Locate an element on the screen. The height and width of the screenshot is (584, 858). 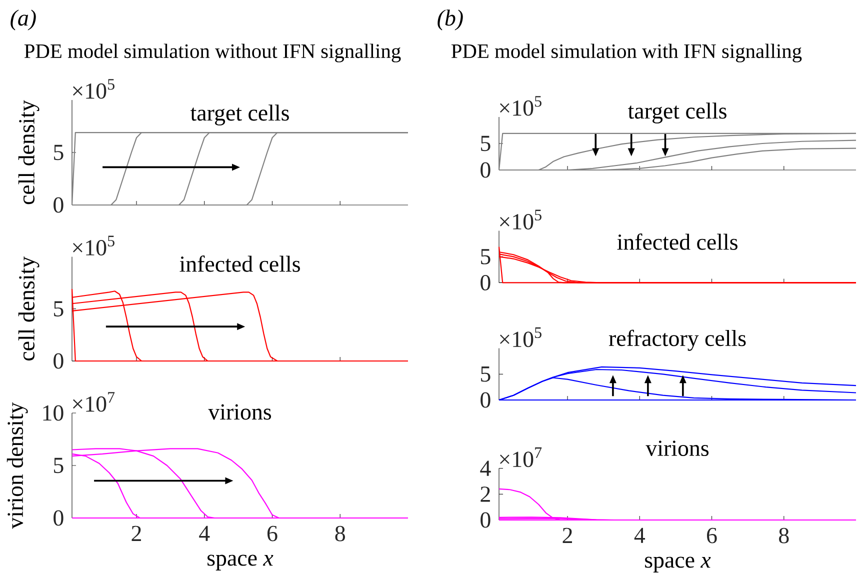
text: PDE model simulation with IFN signalling is located at coordinates (626, 53).